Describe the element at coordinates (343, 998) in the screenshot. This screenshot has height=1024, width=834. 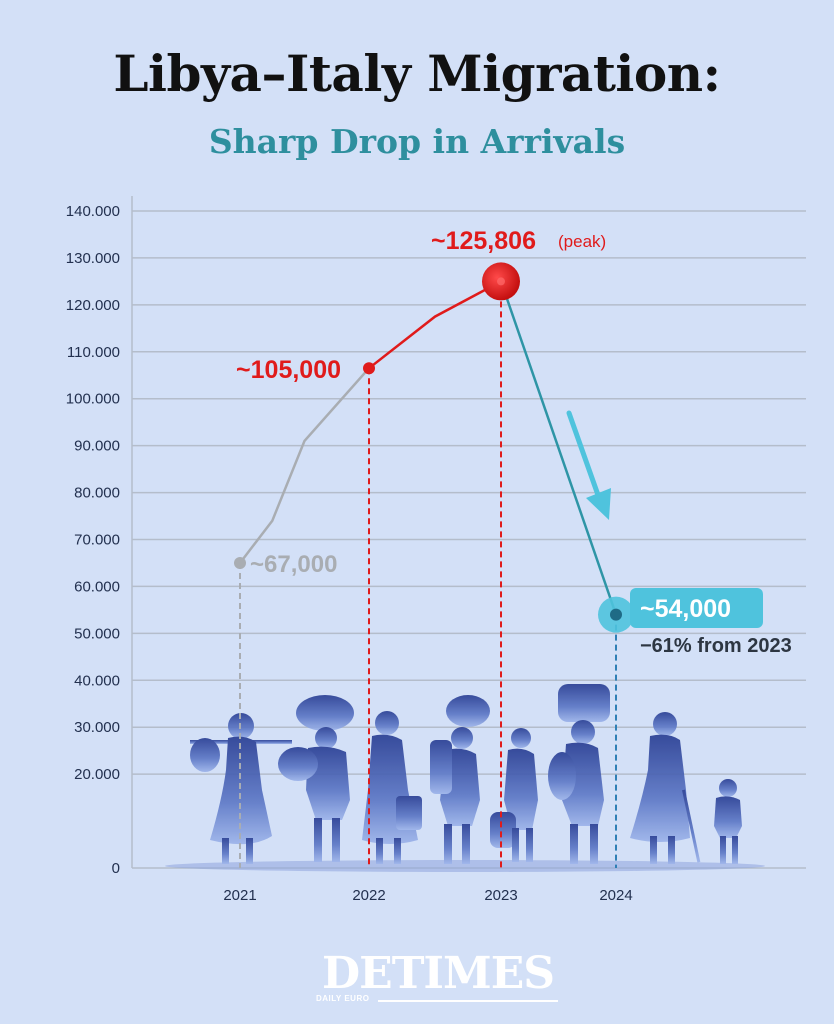
I see `logo-subtext: DAILY EURO` at that location.